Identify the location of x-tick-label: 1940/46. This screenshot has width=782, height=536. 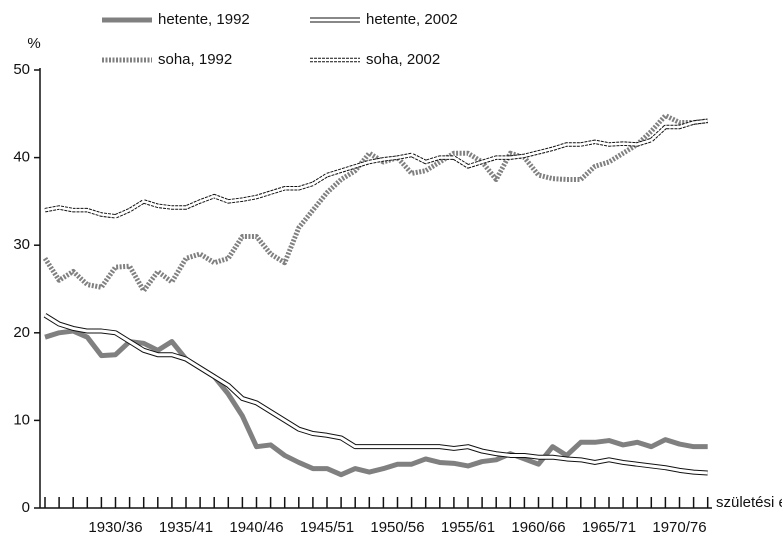
(256, 527).